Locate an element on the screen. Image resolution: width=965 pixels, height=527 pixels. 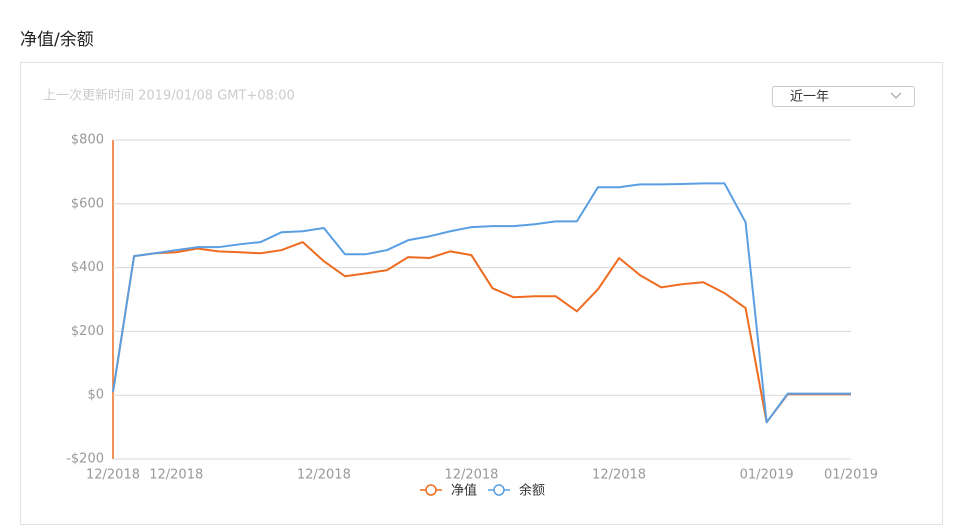
legend-label: 余额 is located at coordinates (532, 491).